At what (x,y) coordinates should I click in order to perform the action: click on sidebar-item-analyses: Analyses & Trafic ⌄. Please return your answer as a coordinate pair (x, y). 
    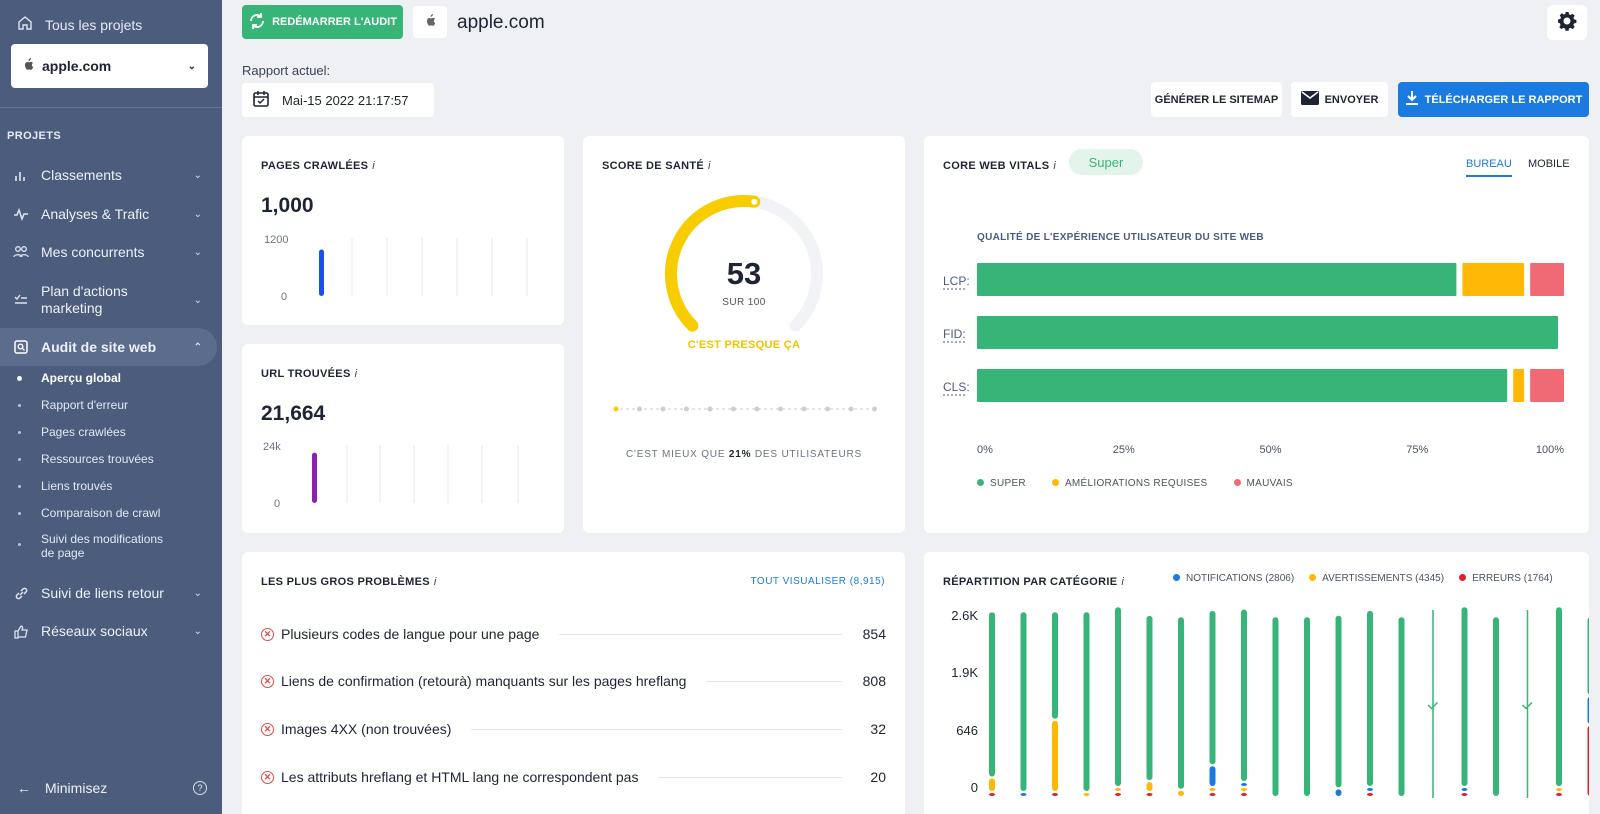
    Looking at the image, I should click on (111, 214).